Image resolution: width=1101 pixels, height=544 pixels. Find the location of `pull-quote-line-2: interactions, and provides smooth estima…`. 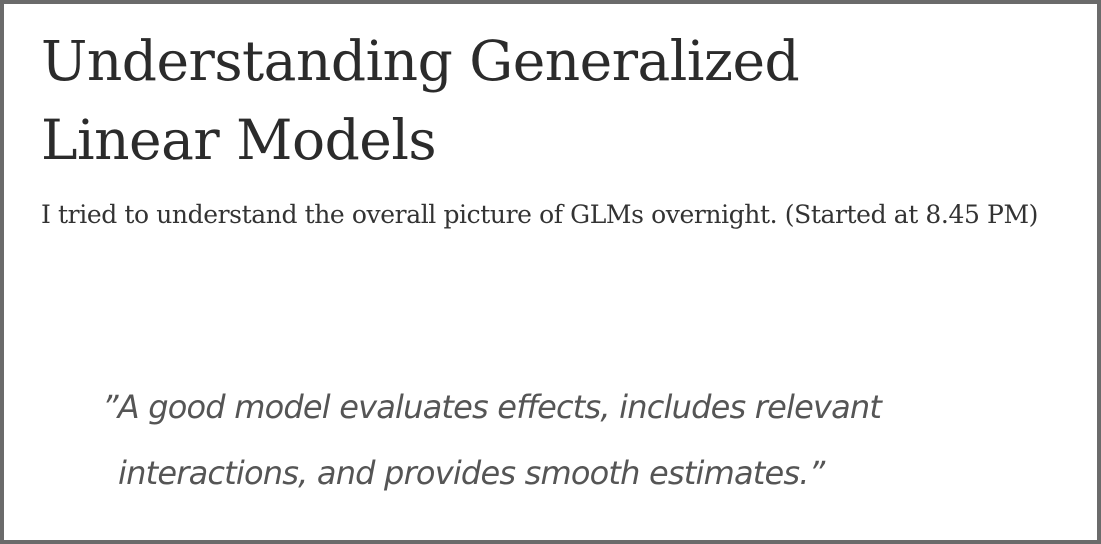

pull-quote-line-2: interactions, and provides smooth estima… is located at coordinates (471, 473).